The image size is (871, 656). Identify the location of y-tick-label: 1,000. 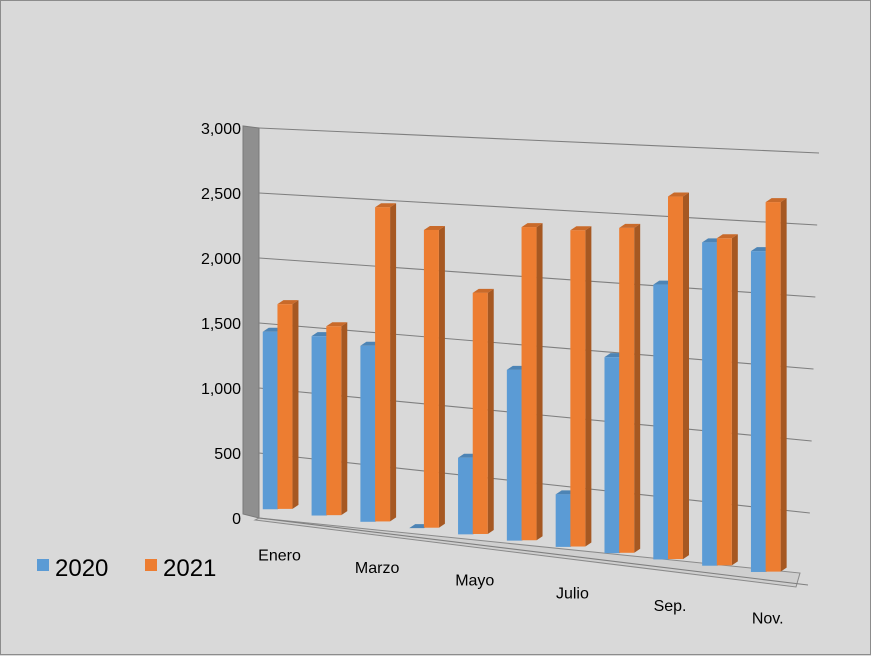
(221, 389).